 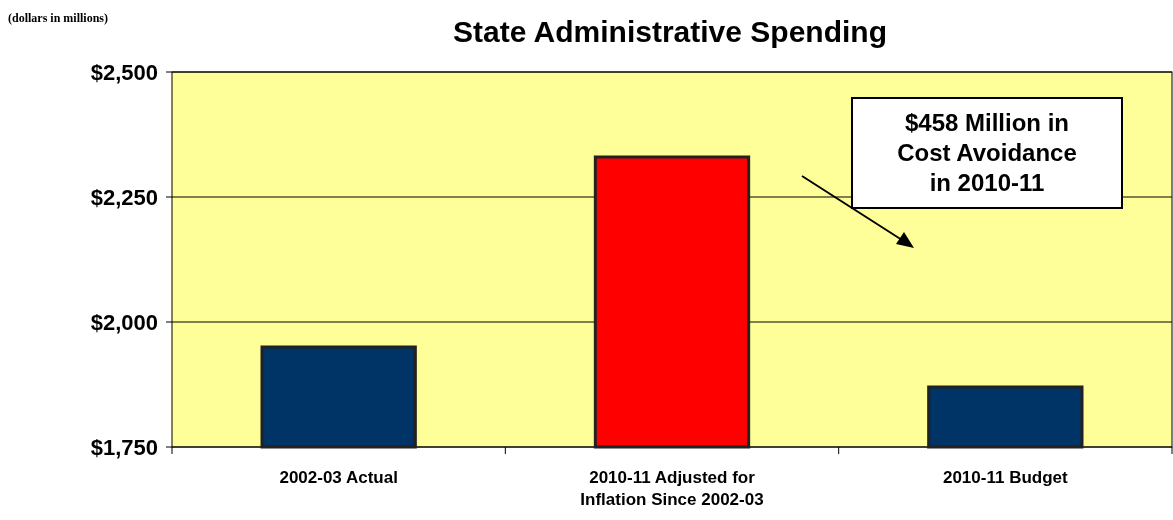 I want to click on y-tick-label: $2,500, so click(x=124, y=72).